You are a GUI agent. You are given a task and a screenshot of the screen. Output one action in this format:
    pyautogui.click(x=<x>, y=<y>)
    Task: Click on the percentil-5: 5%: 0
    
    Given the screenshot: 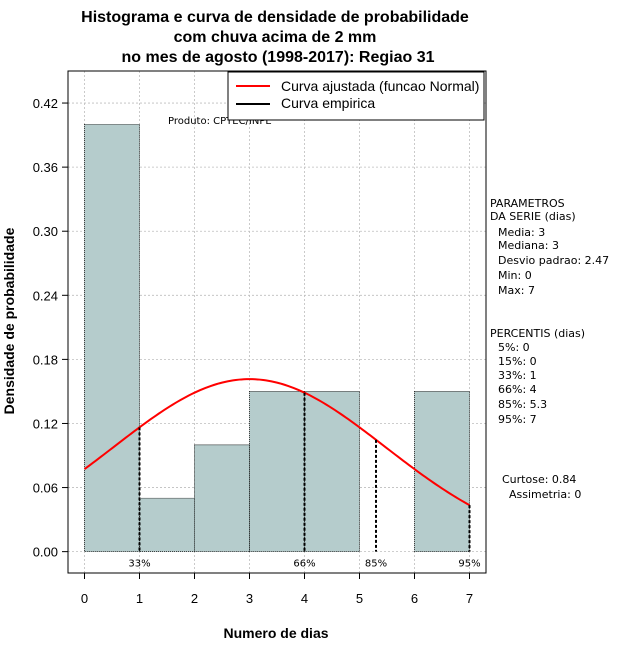 What is the action you would take?
    pyautogui.click(x=514, y=347)
    